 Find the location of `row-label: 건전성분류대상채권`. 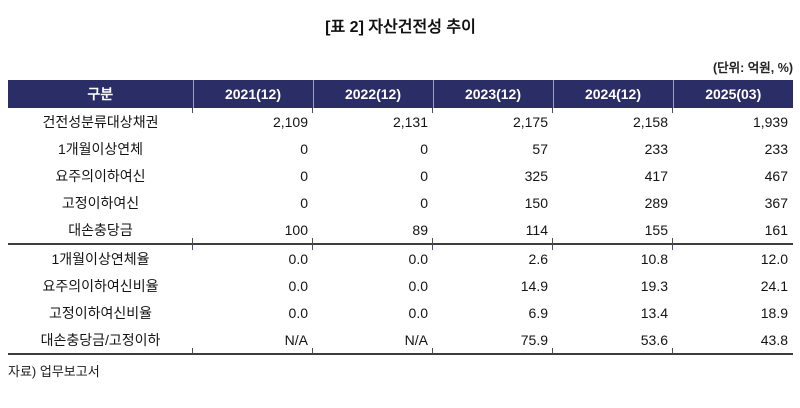

row-label: 건전성분류대상채권 is located at coordinates (100, 121).